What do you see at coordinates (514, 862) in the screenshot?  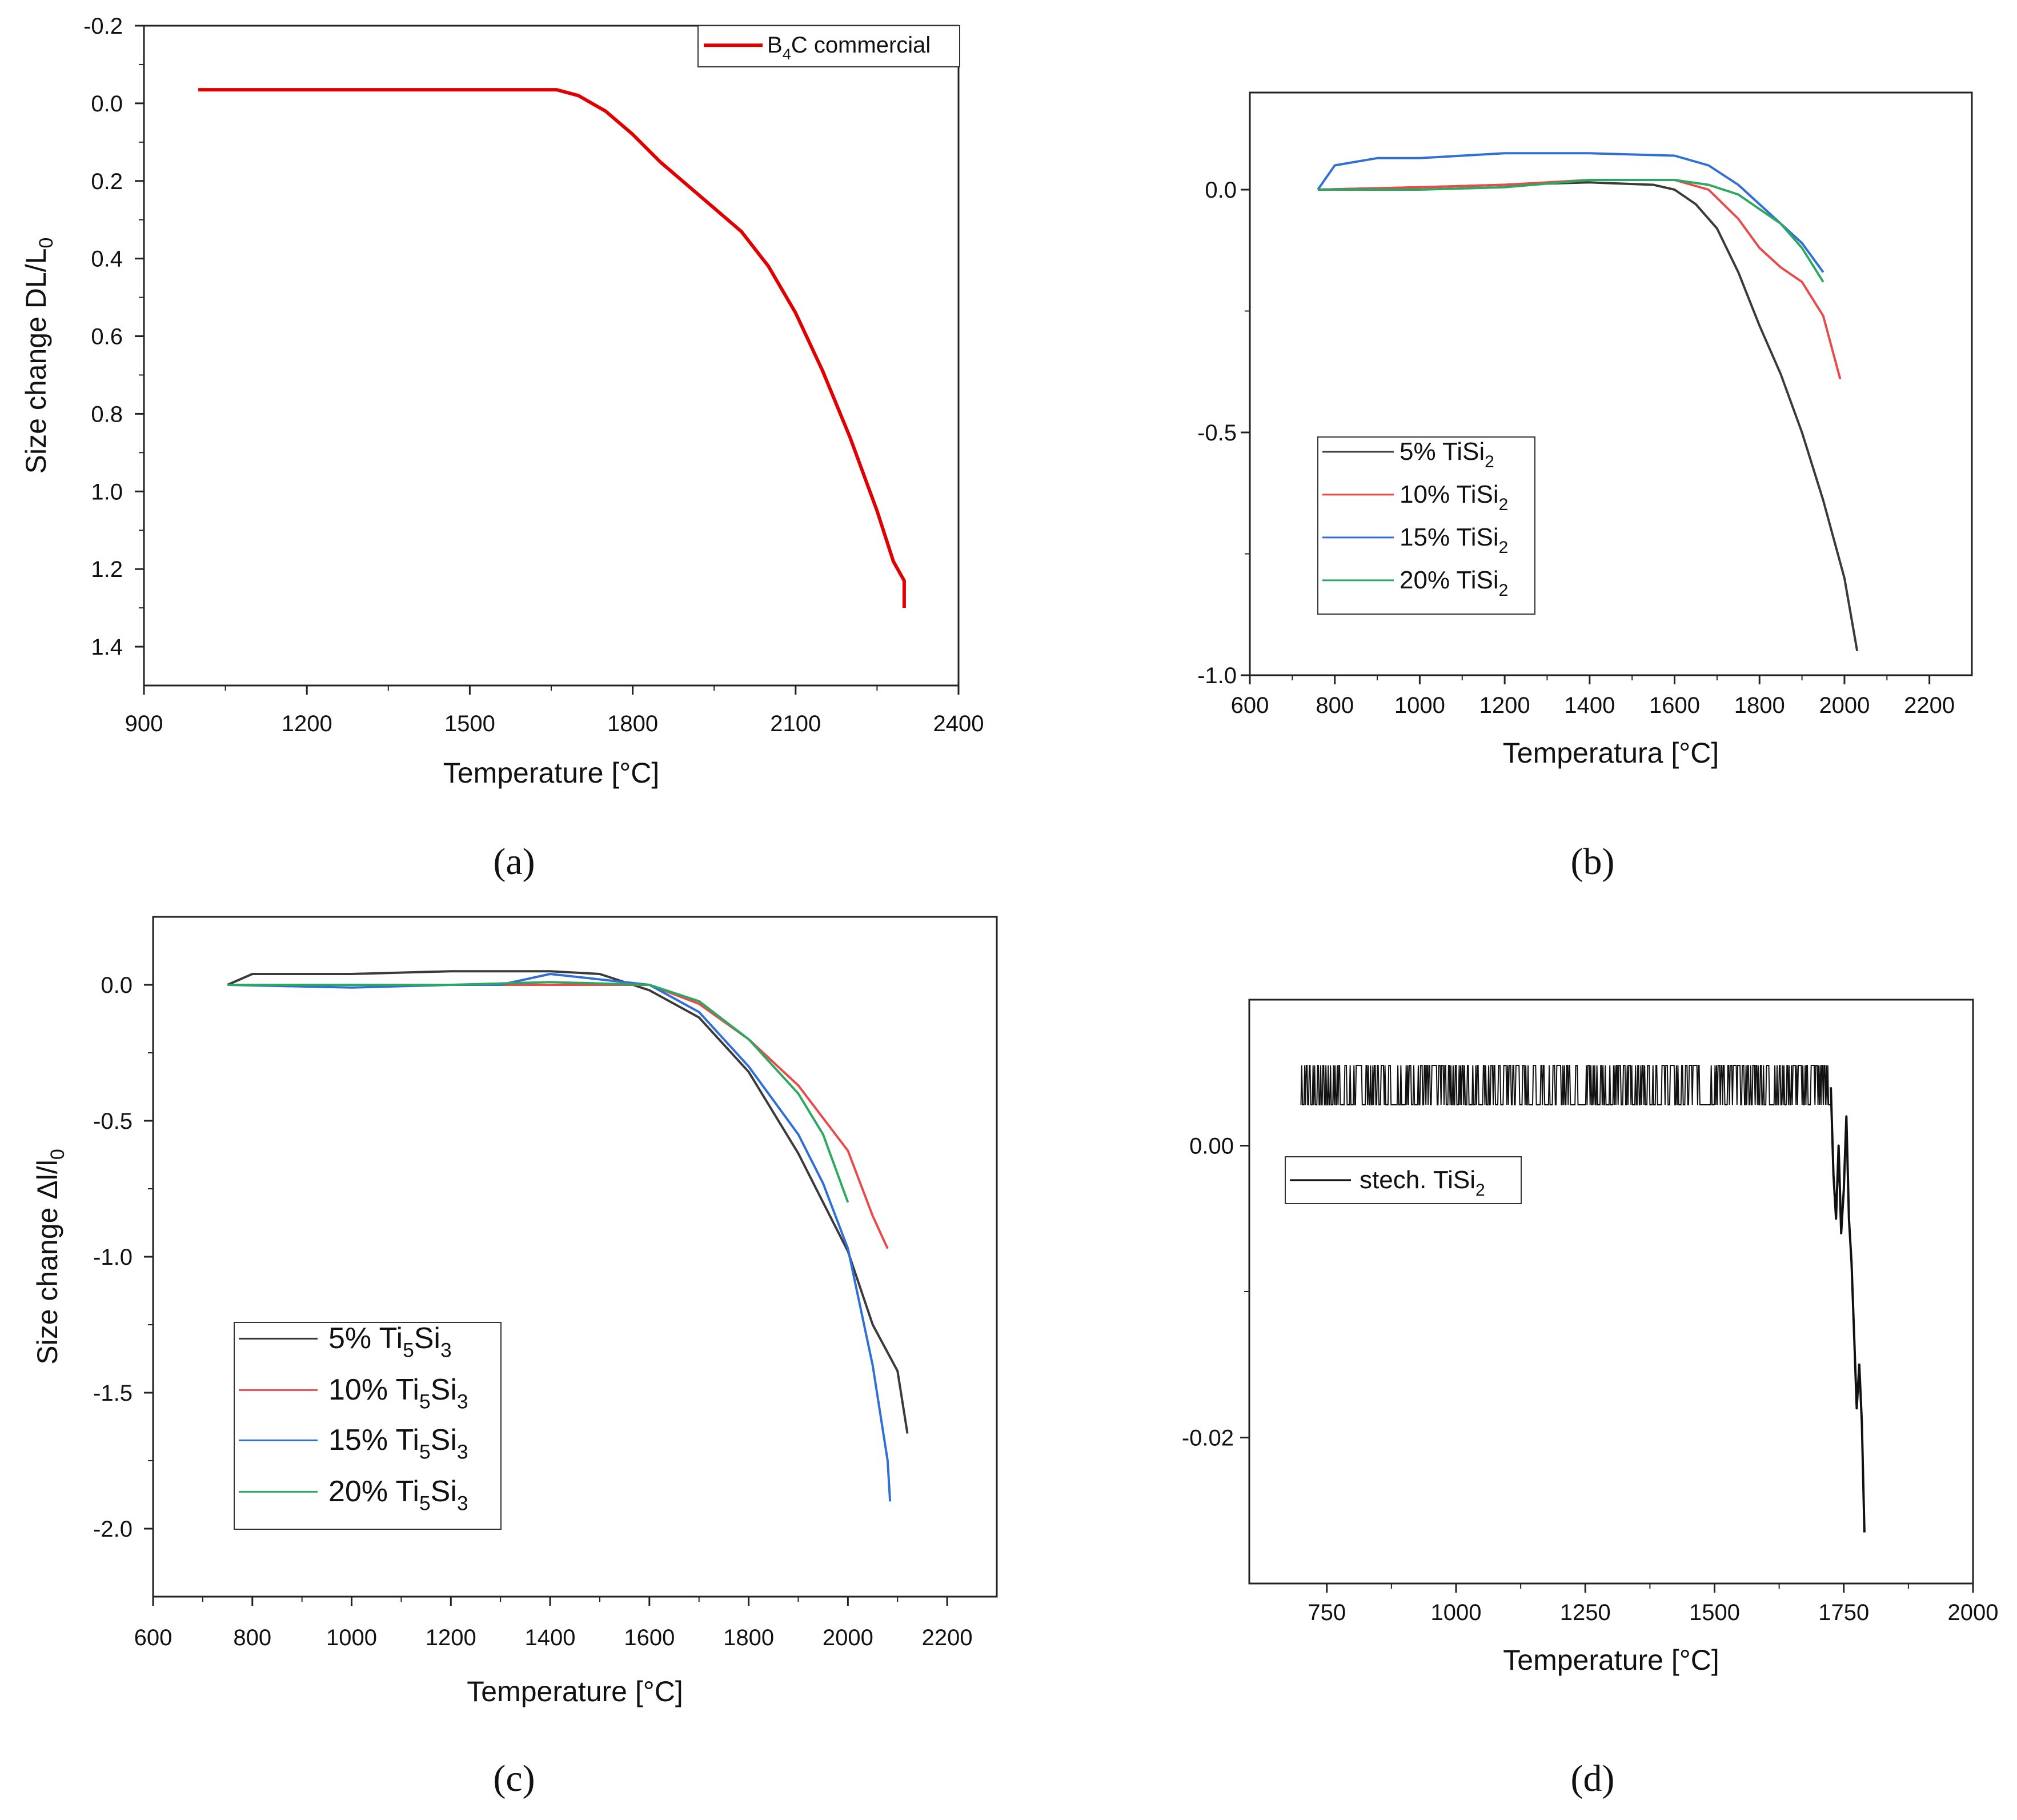 I see `panel-label-a: (a)` at bounding box center [514, 862].